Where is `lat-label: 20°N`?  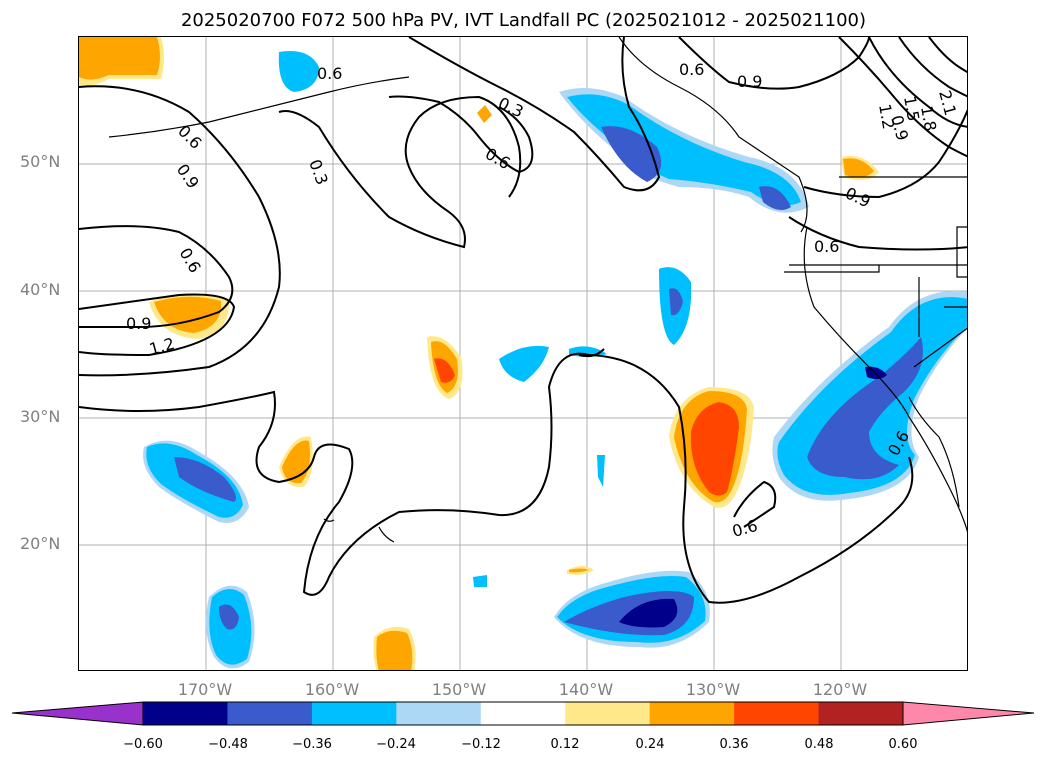 lat-label: 20°N is located at coordinates (40, 543).